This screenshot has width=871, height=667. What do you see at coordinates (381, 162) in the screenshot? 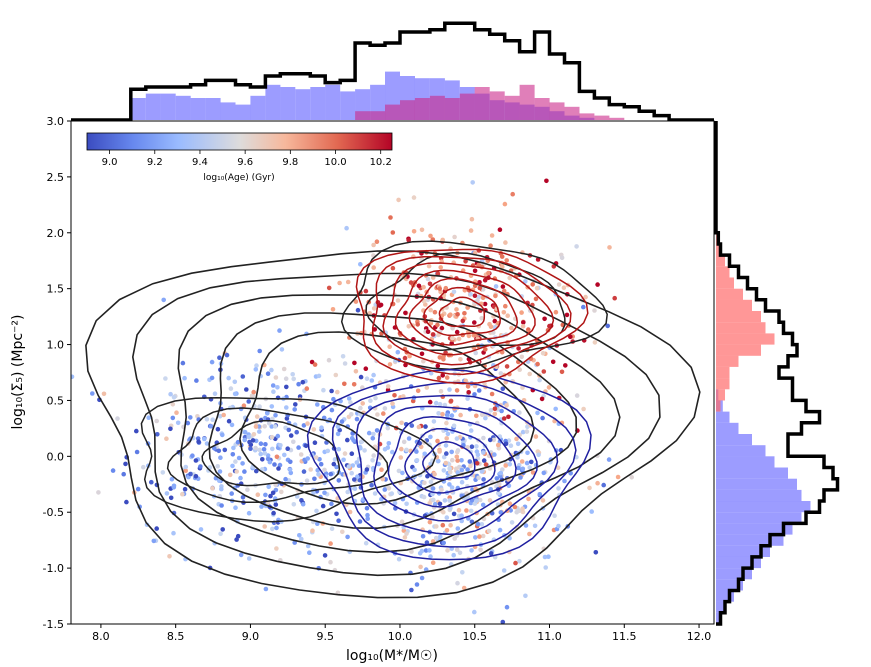
I see `colorbar-tick-label: 10.2` at bounding box center [381, 162].